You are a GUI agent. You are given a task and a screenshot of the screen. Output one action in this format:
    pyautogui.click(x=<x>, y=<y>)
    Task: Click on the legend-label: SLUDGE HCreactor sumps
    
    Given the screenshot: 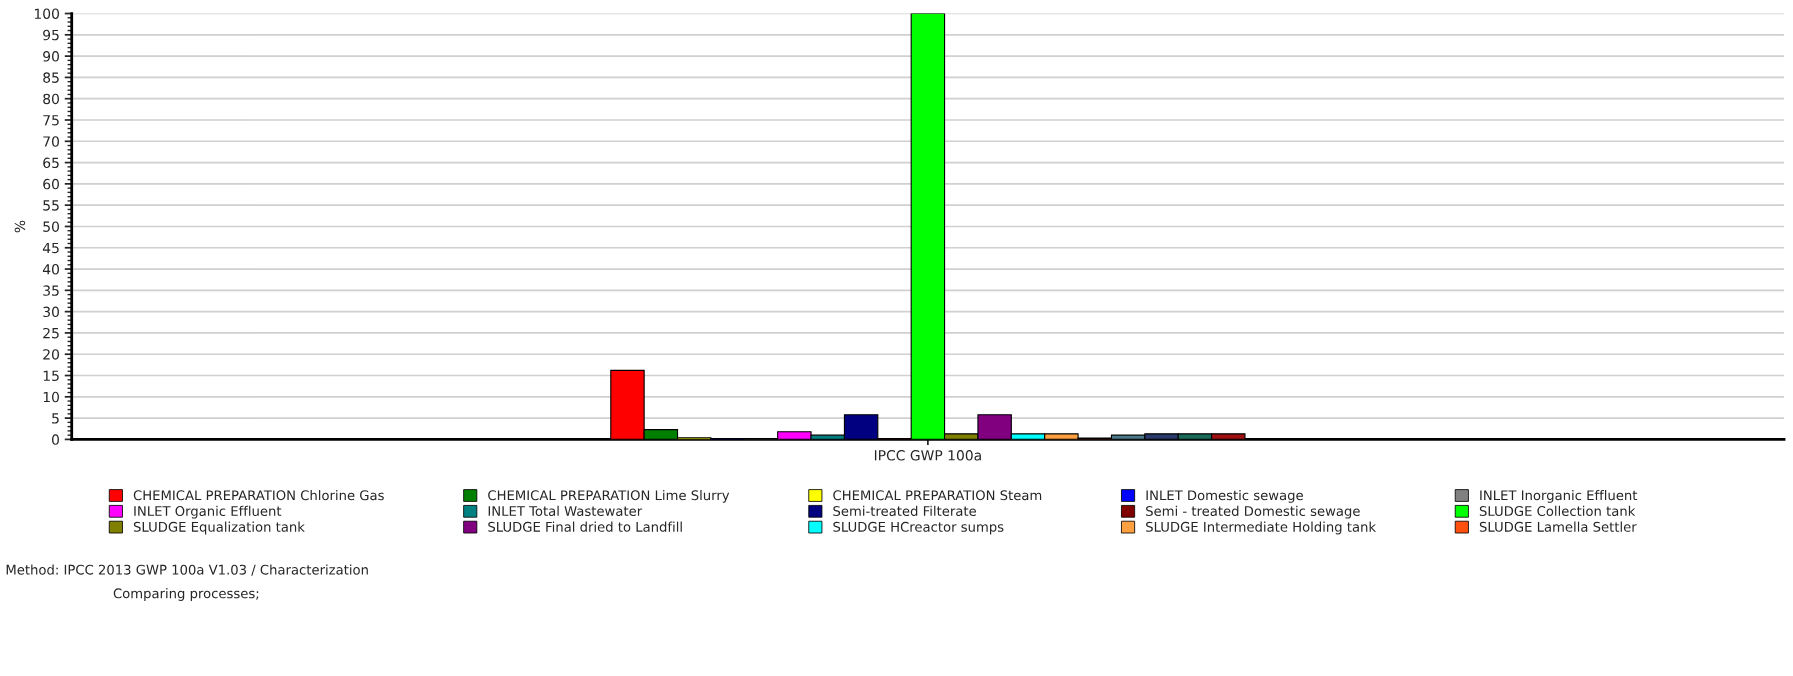 What is the action you would take?
    pyautogui.click(x=918, y=528)
    